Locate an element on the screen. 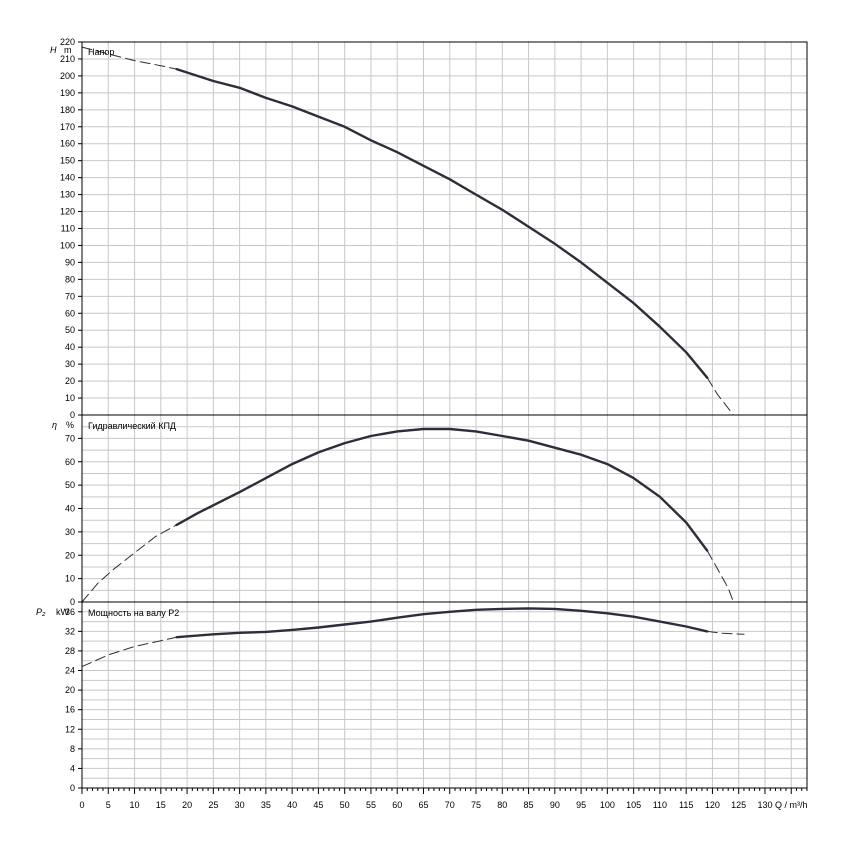 Image resolution: width=850 pixels, height=850 pixels. efficiency-ylabel-unit: % is located at coordinates (70, 425).